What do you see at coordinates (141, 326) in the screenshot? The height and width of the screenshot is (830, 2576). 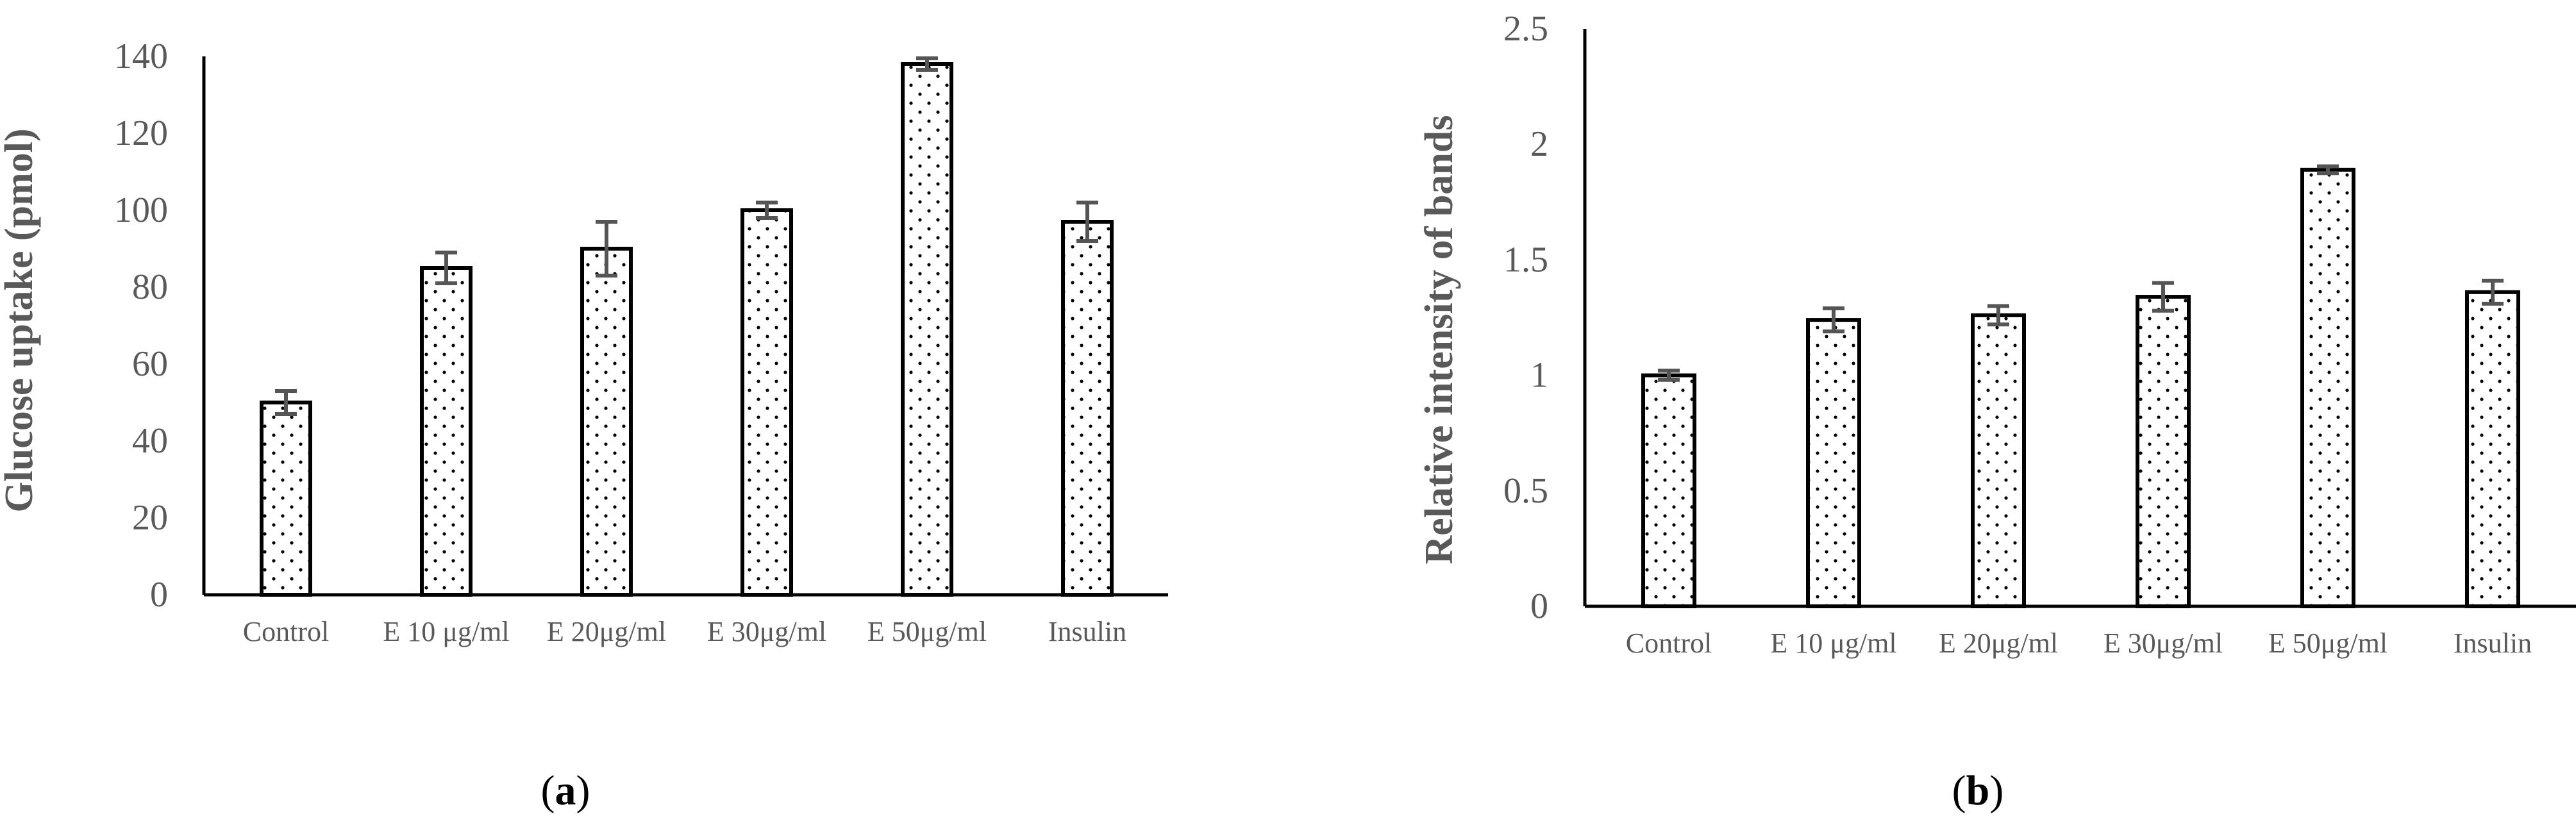 I see `y-axis-ticks: 0 20 40 60 80 100 120 140` at bounding box center [141, 326].